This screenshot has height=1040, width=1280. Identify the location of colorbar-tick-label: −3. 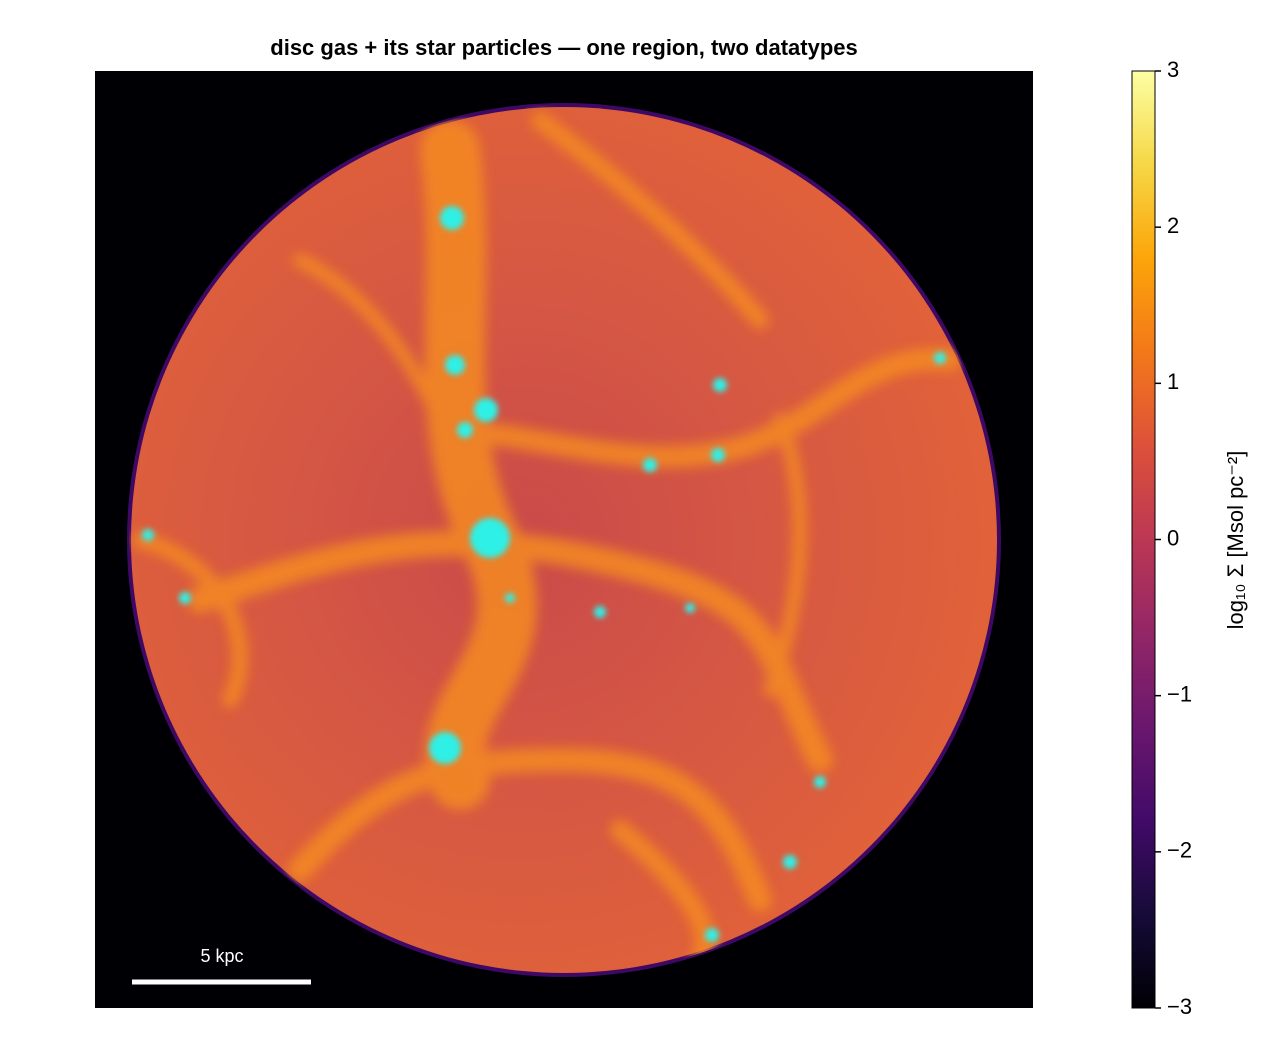
(1179, 1006).